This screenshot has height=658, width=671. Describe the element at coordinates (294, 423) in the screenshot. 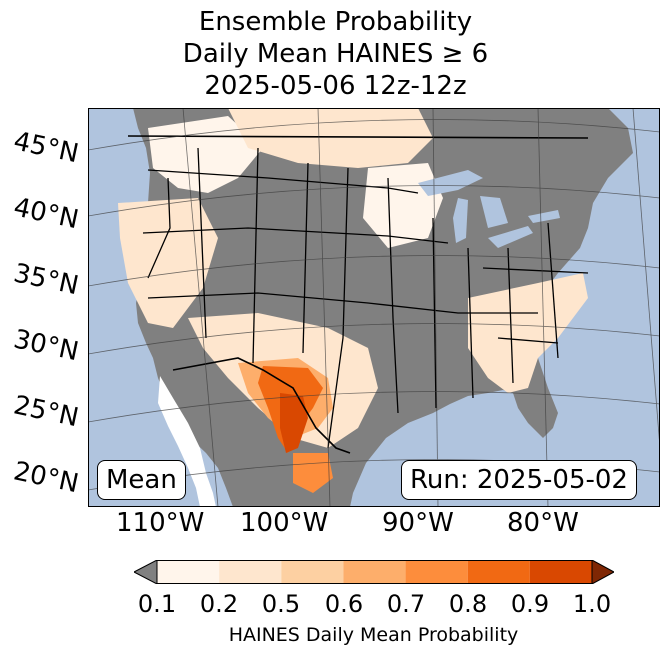

I see `texas-very-high` at that location.